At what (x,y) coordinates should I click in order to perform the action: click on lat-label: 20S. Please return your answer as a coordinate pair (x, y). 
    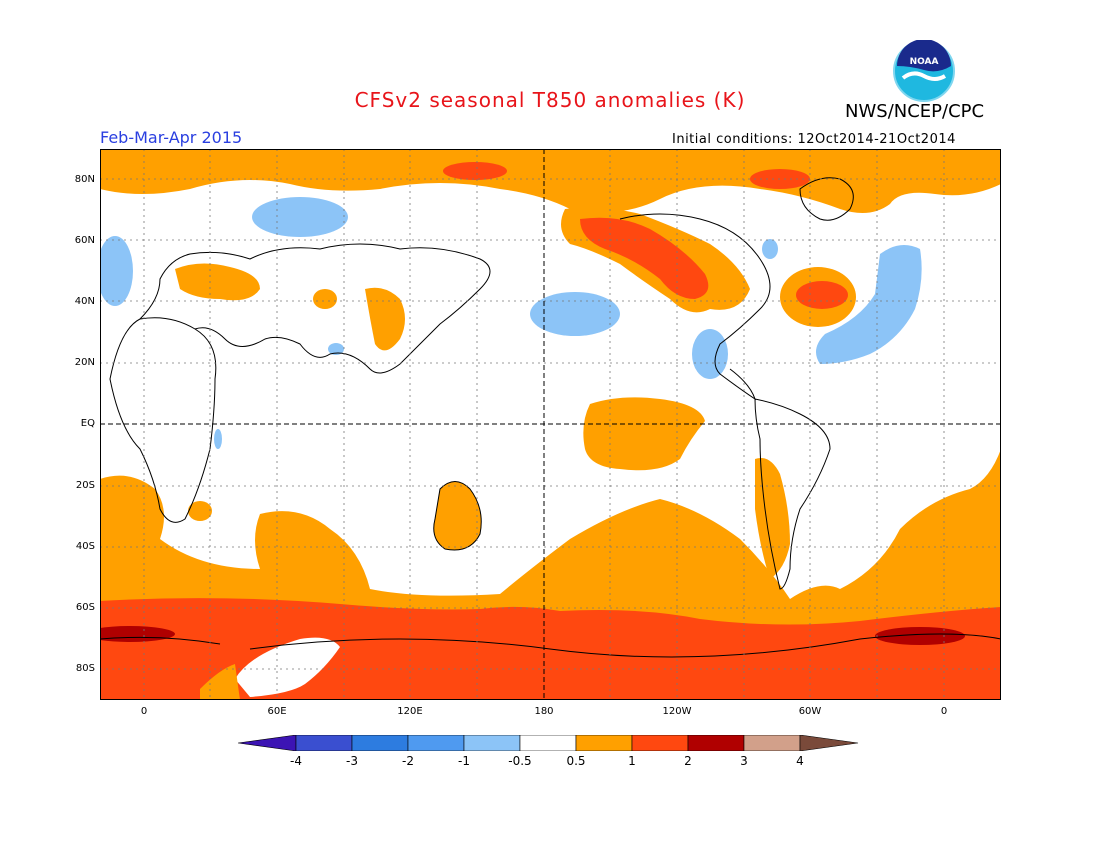
    Looking at the image, I should click on (85, 485).